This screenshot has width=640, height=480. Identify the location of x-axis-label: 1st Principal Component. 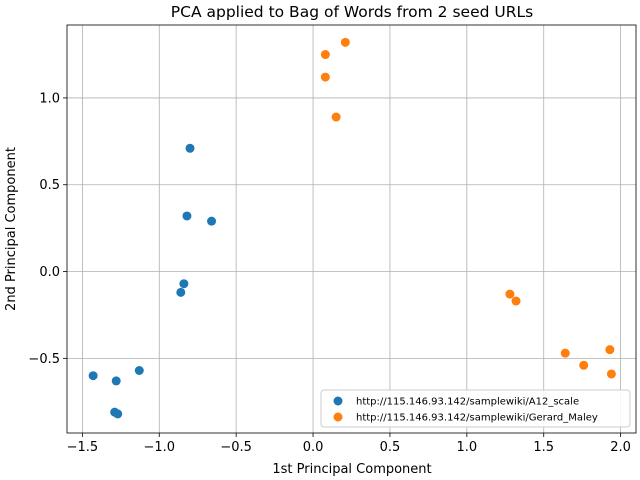
(351, 469).